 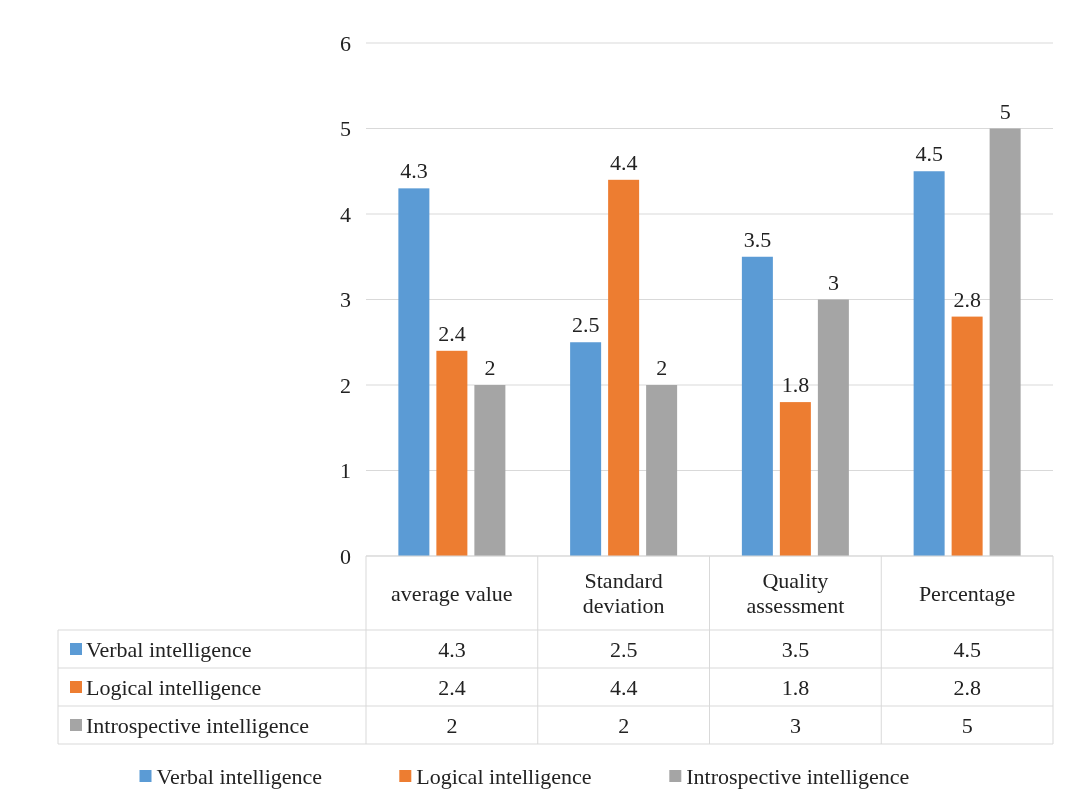 What do you see at coordinates (345, 385) in the screenshot?
I see `y-tick-label: 2` at bounding box center [345, 385].